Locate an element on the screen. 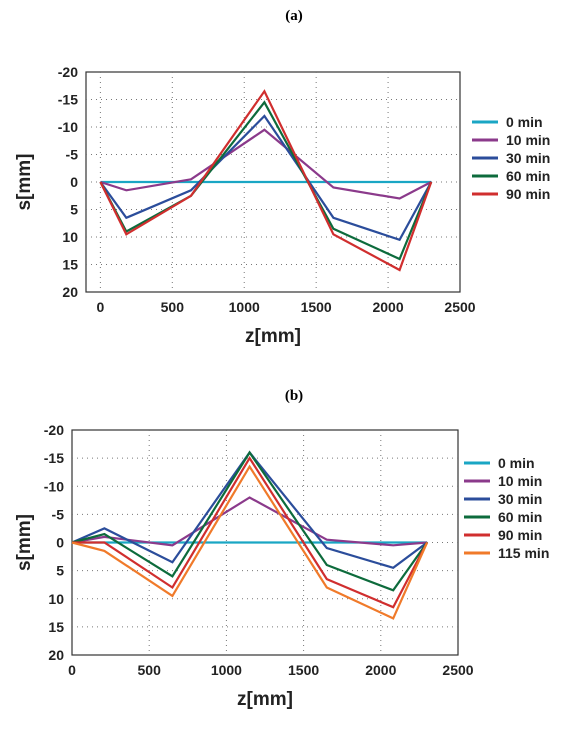  series-line-115-min is located at coordinates (250, 542).